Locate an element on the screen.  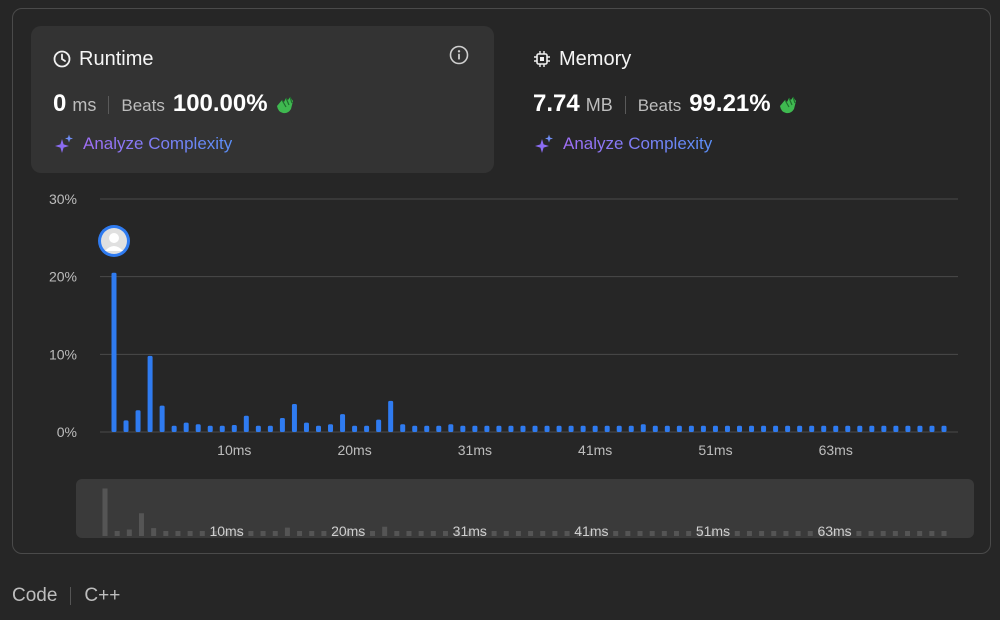
avatar-icon is located at coordinates (114, 241).